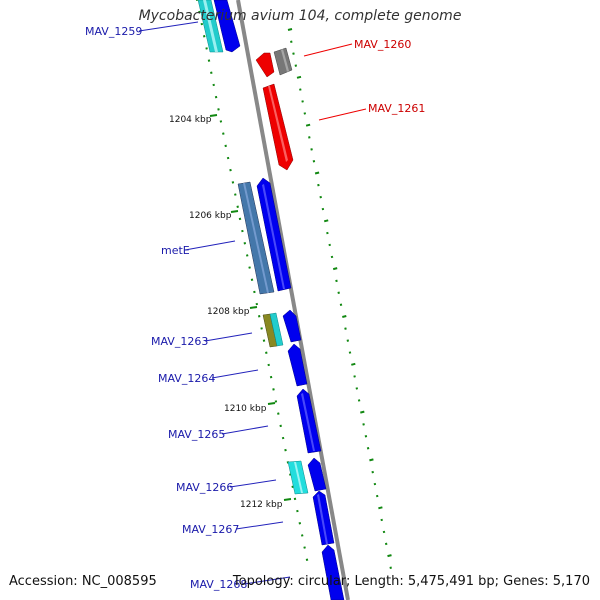 This screenshot has width=600, height=600. I want to click on tick-label-1208: 1208 kbp, so click(228, 312).